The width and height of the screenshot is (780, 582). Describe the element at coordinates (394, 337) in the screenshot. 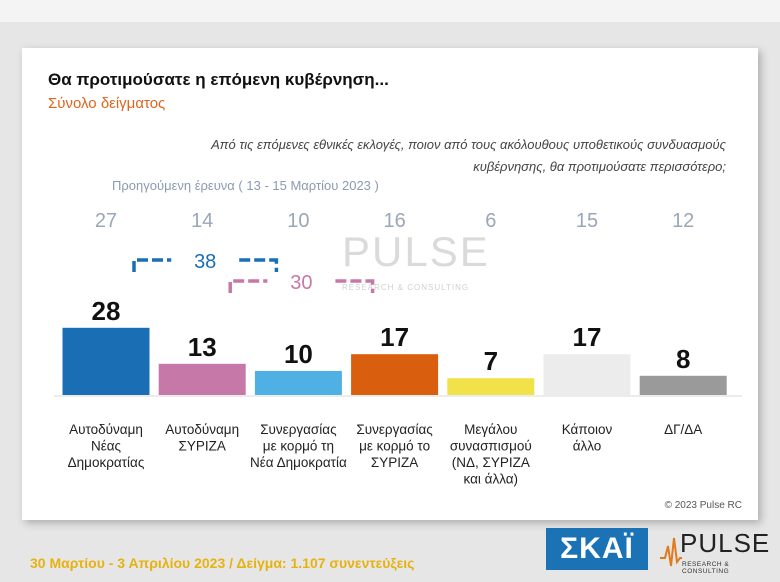

I see `bar-value-label-3: 17` at that location.